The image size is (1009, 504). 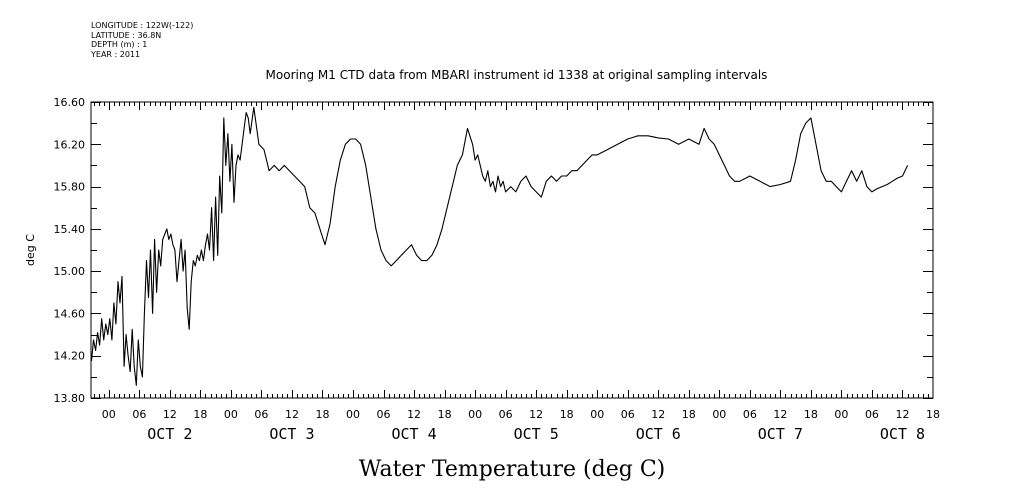 What do you see at coordinates (70, 313) in the screenshot?
I see `y-tick-label: 14.60` at bounding box center [70, 313].